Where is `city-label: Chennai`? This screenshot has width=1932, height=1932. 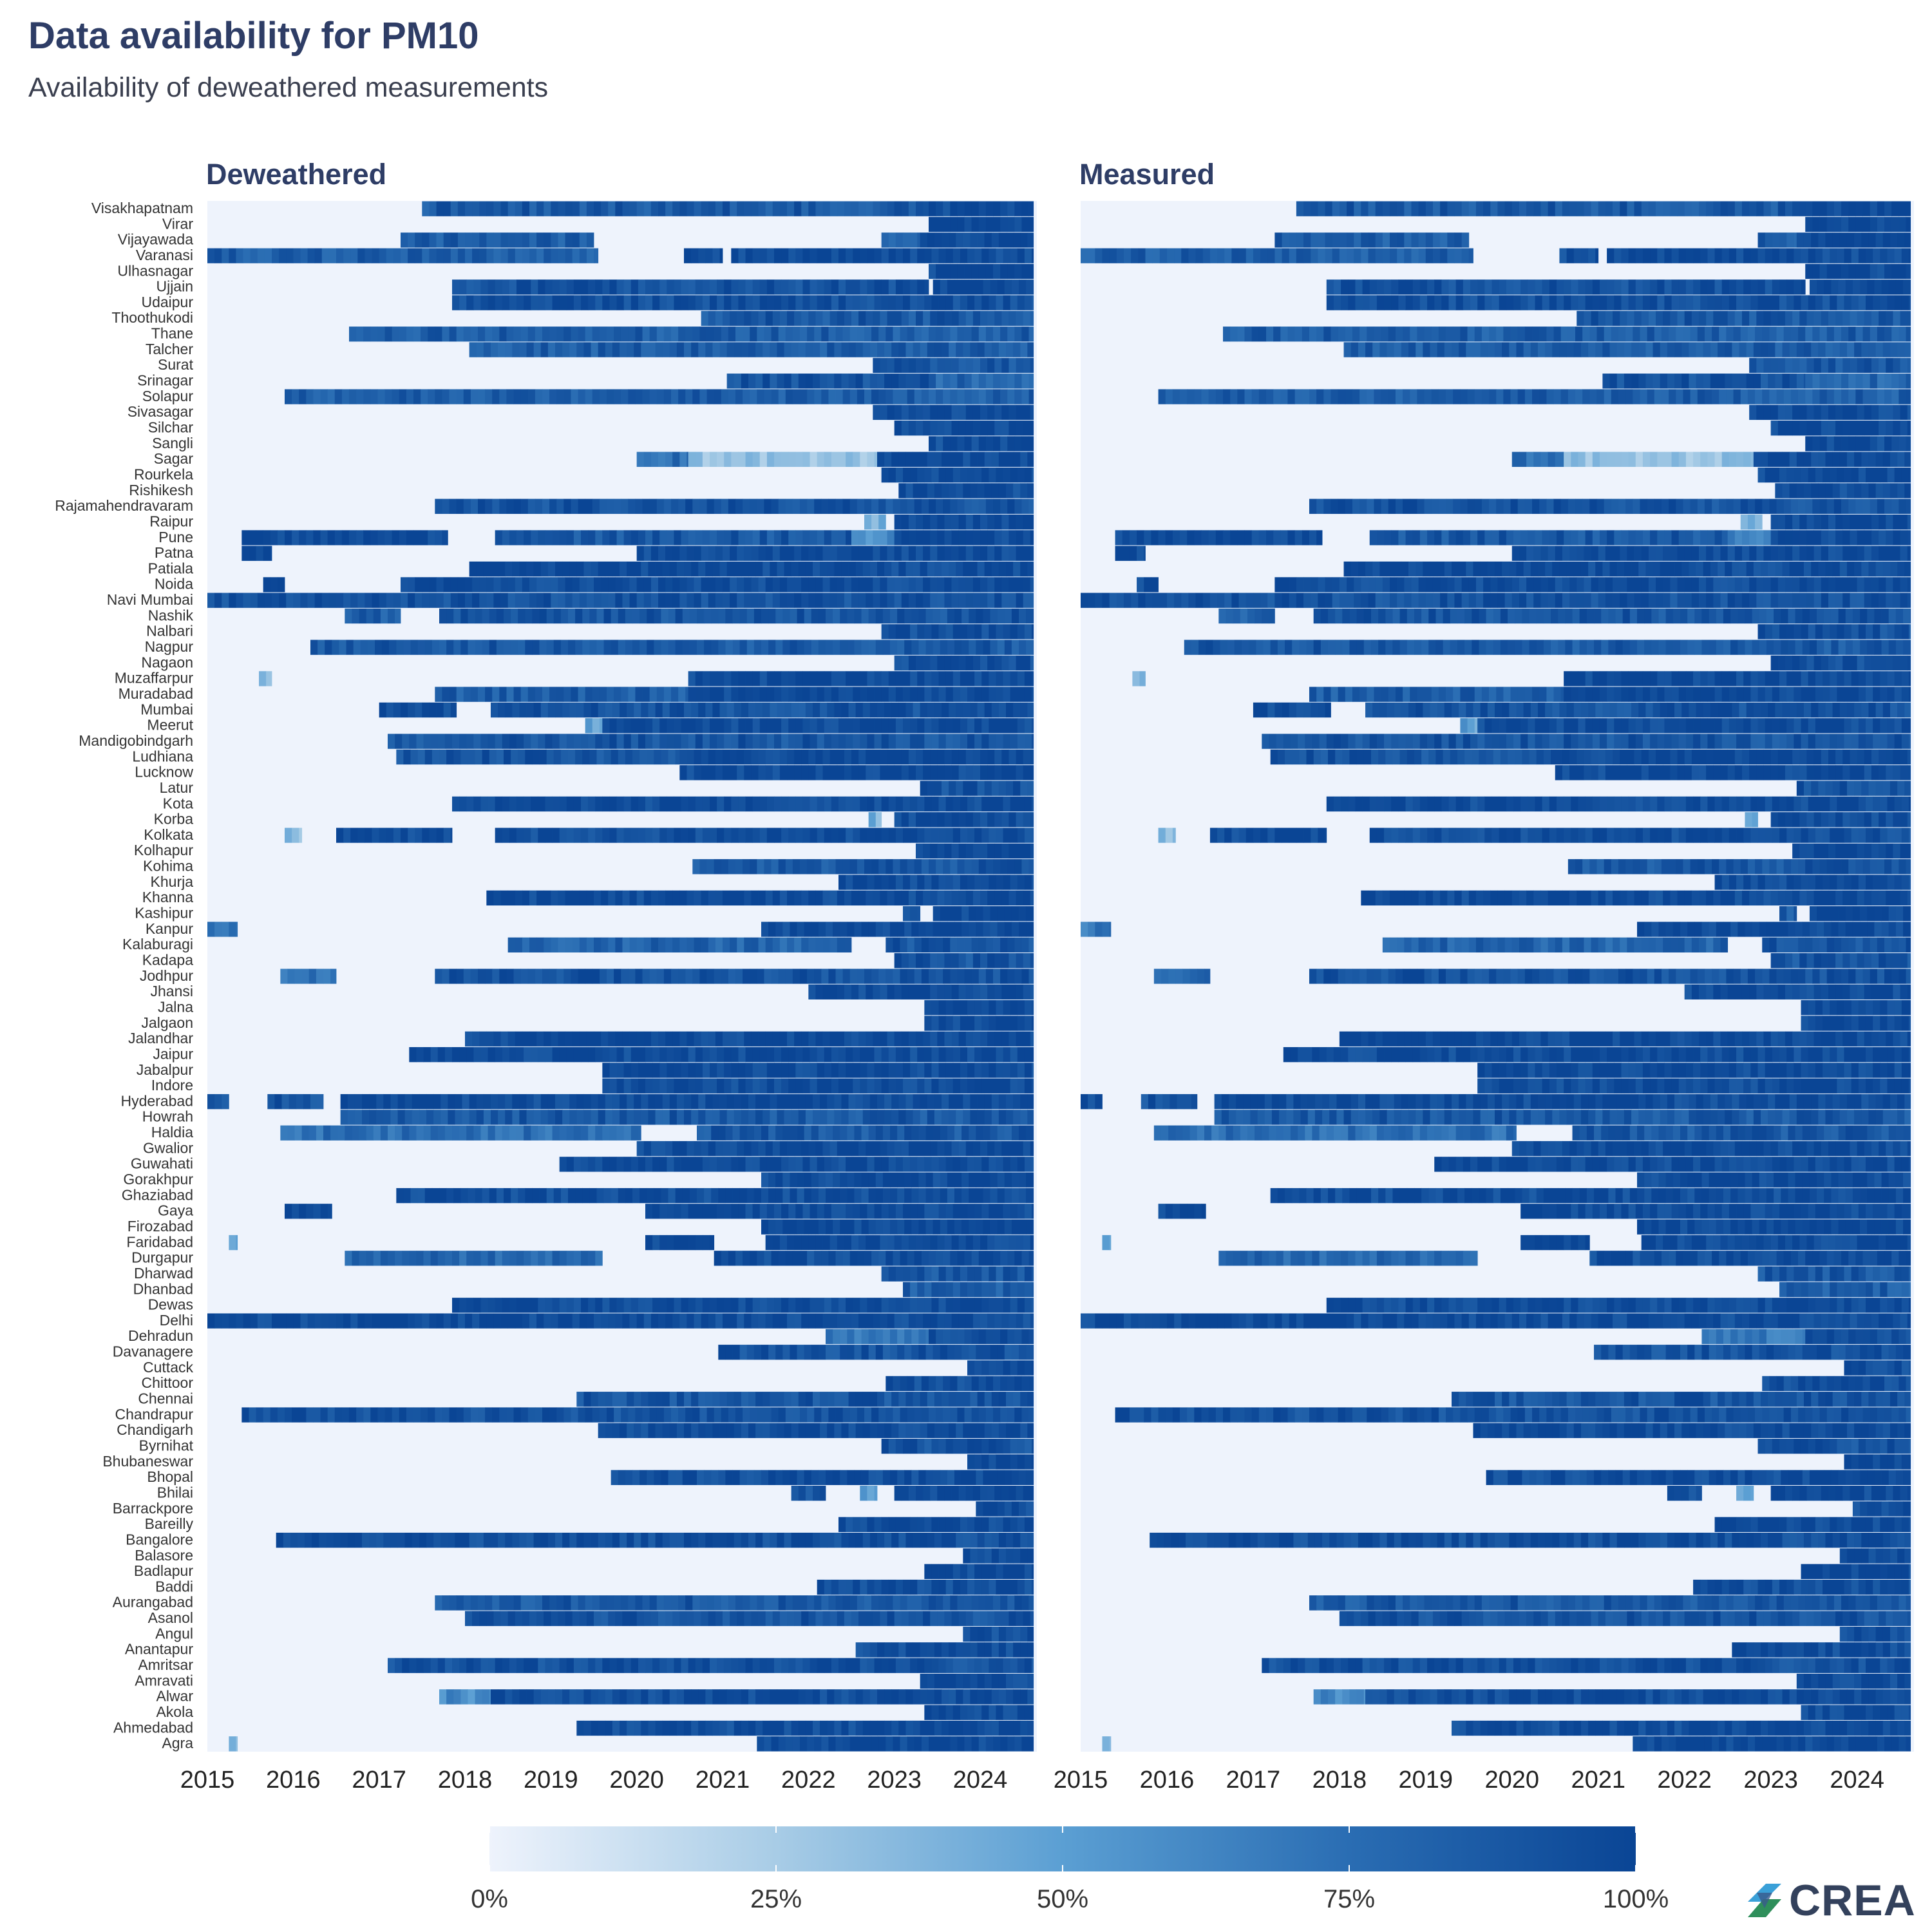
city-label: Chennai is located at coordinates (166, 1399).